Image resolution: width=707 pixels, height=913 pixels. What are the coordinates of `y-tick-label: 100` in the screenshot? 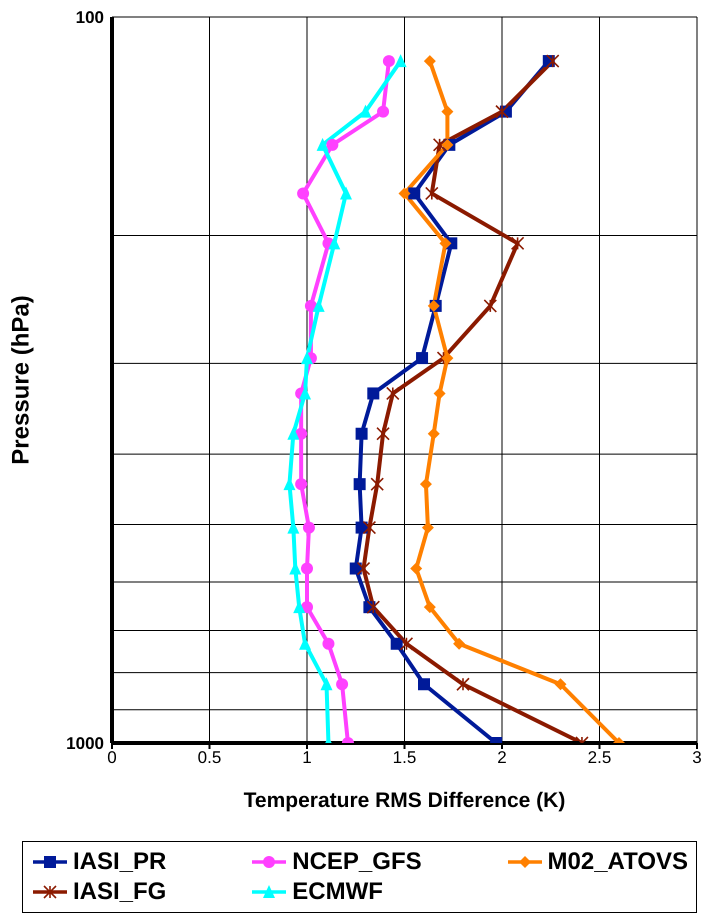 It's located at (90, 18).